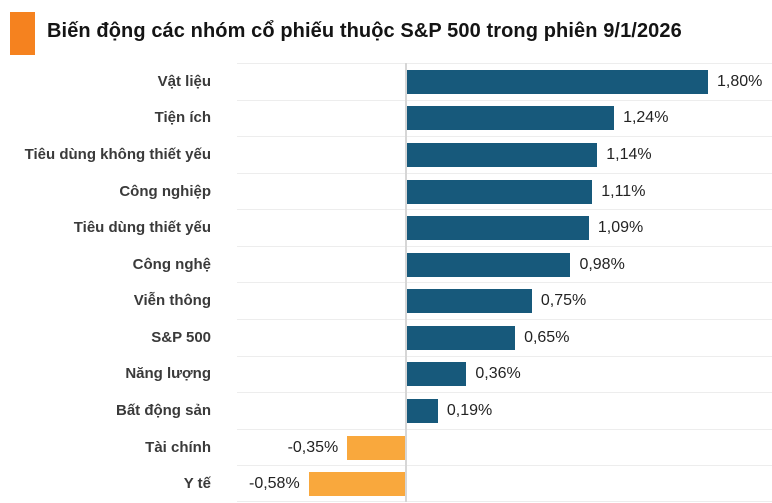 The height and width of the screenshot is (503, 772). Describe the element at coordinates (623, 191) in the screenshot. I see `value-label: 1,11%` at that location.